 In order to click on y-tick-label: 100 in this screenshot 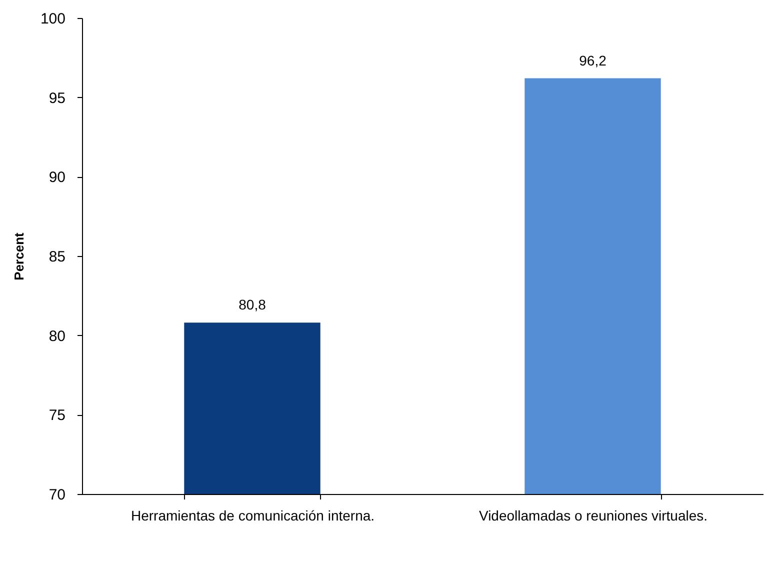, I will do `click(53, 19)`.